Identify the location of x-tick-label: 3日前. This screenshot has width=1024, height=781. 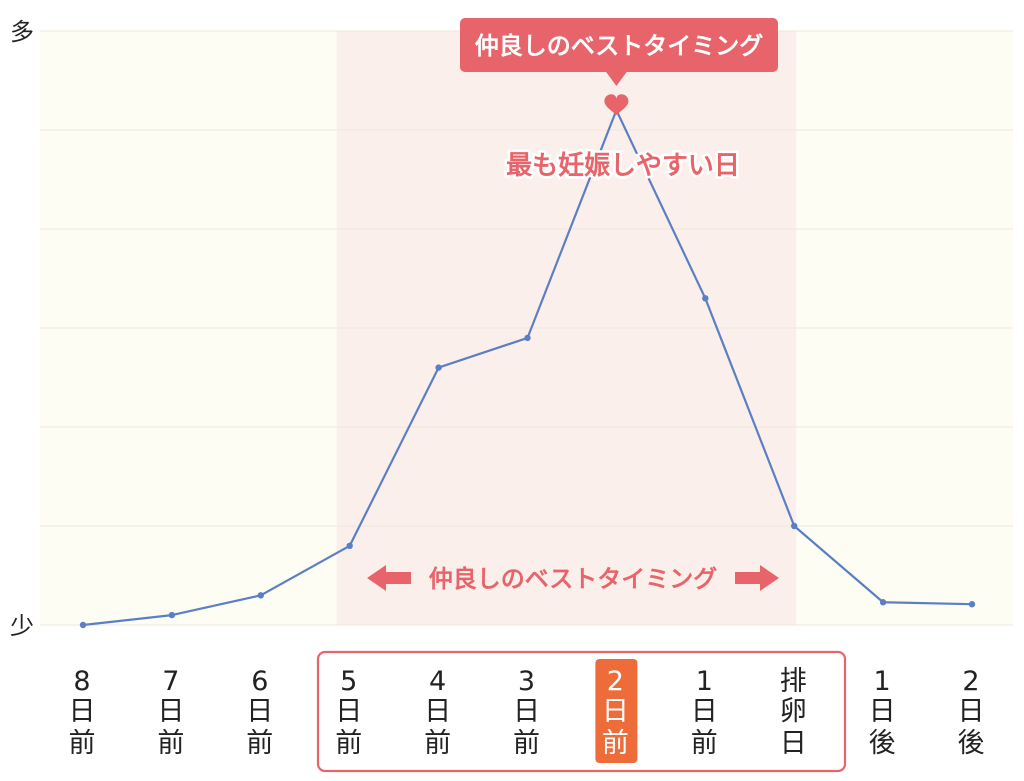
(526, 712).